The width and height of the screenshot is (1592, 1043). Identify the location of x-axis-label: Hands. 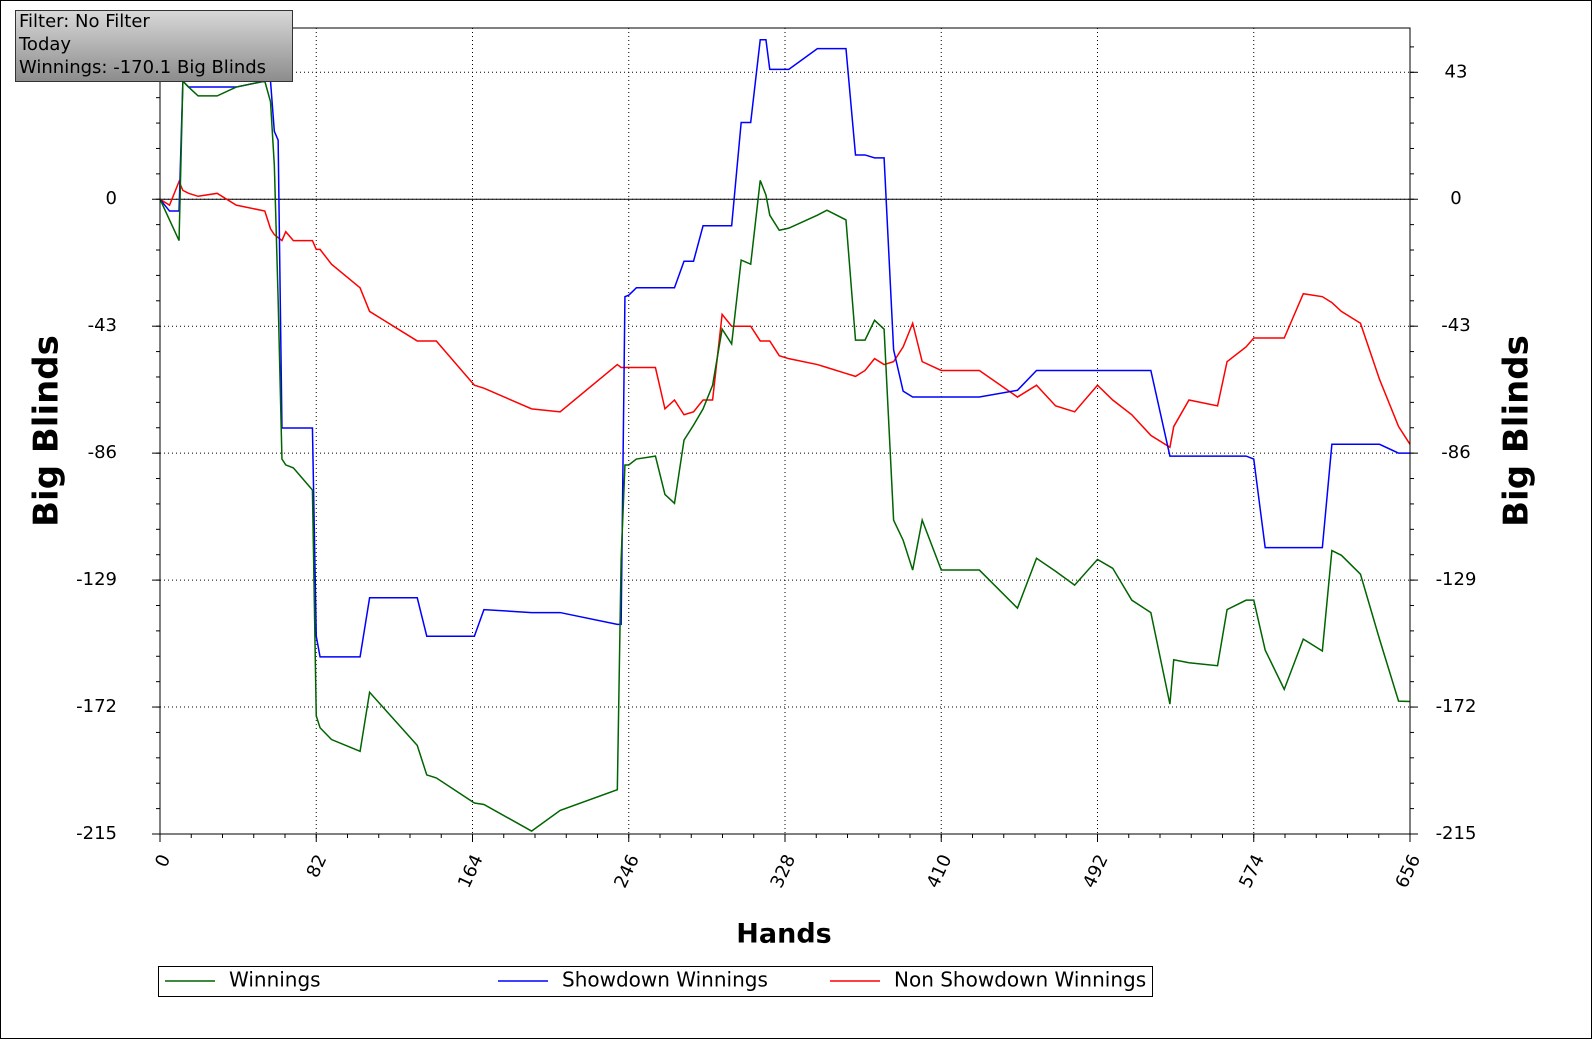
(783, 934).